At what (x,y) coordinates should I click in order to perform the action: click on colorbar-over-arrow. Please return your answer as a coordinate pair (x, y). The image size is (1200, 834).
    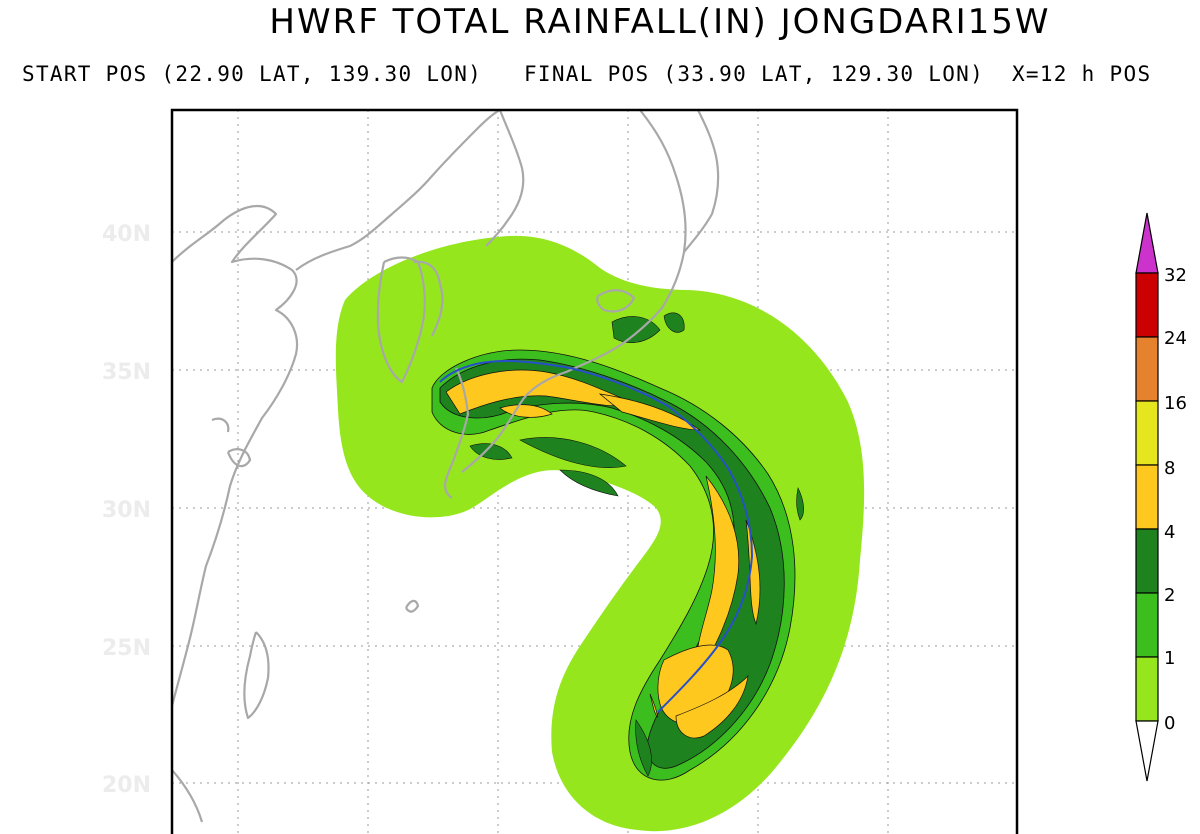
    Looking at the image, I should click on (1147, 243).